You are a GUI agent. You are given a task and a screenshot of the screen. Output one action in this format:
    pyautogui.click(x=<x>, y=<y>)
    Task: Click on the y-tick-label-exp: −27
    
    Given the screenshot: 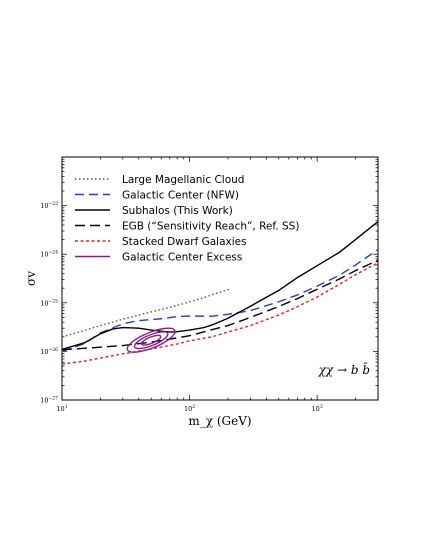 What is the action you would take?
    pyautogui.click(x=54, y=399)
    